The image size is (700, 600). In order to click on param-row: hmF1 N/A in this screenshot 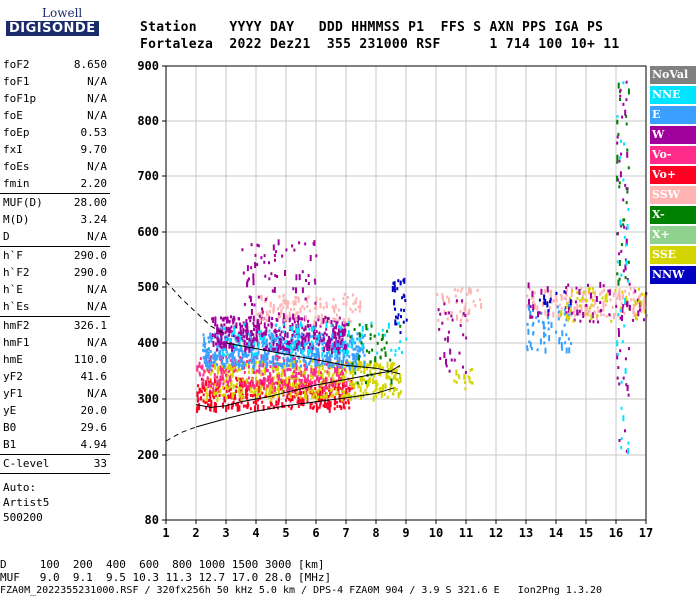, I will do `click(55, 342)`.